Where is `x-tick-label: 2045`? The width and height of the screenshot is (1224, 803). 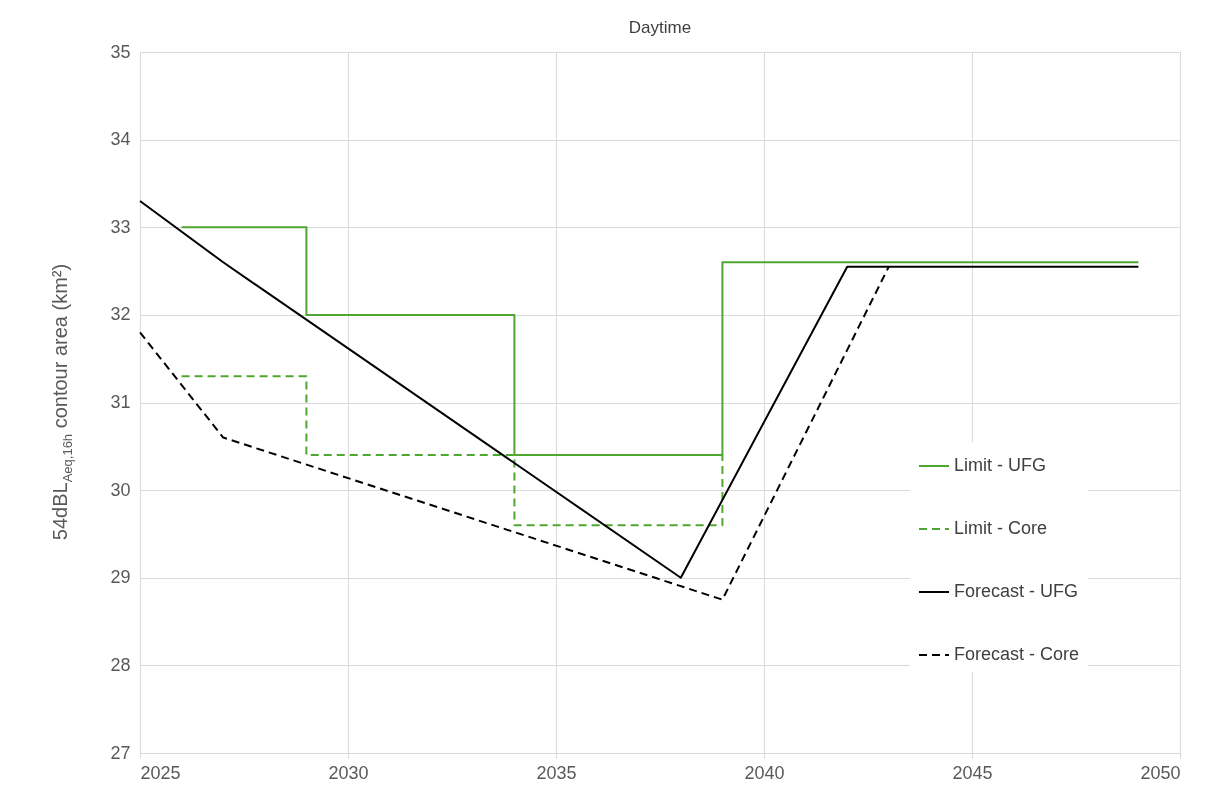 x-tick-label: 2045 is located at coordinates (972, 772).